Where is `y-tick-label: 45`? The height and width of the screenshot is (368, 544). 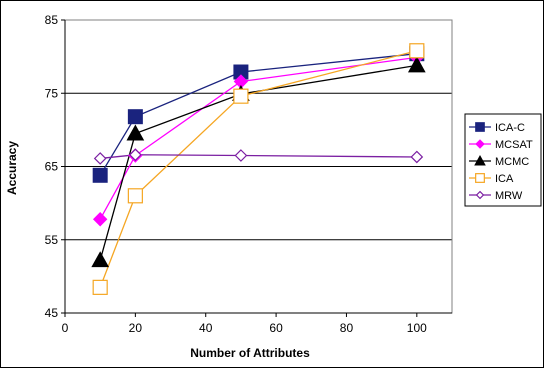 y-tick-label: 45 is located at coordinates (52, 313).